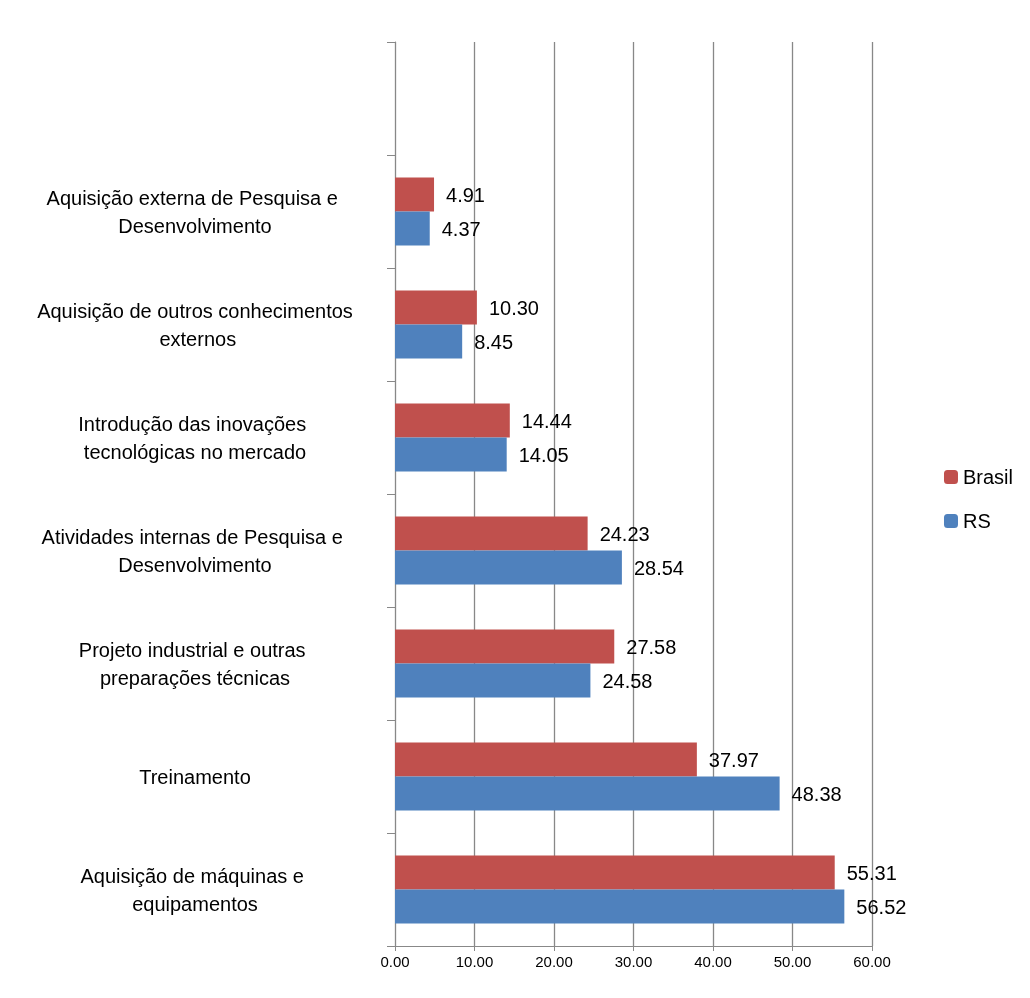  Describe the element at coordinates (651, 646) in the screenshot. I see `data-label: 27.58` at that location.